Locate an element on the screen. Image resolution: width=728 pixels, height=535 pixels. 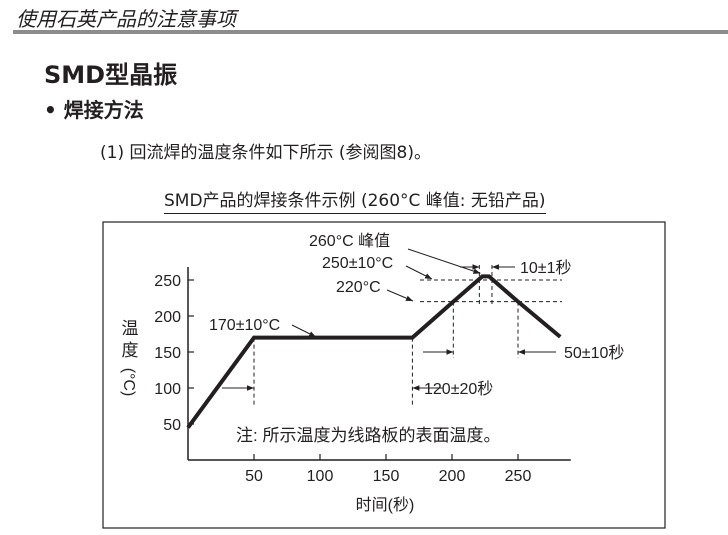
y-tick-label: 50 is located at coordinates (172, 425).